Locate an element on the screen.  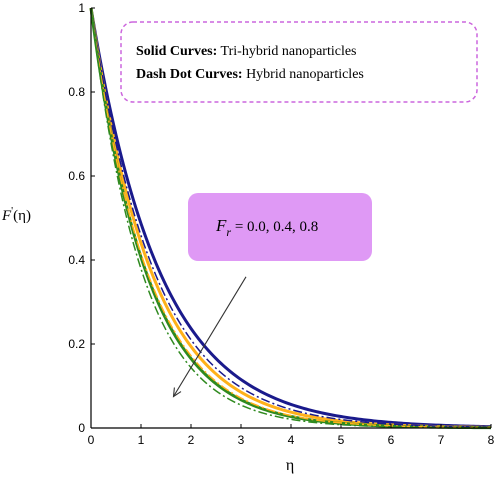
y-tick-label: 0.8 is located at coordinates (76, 92).